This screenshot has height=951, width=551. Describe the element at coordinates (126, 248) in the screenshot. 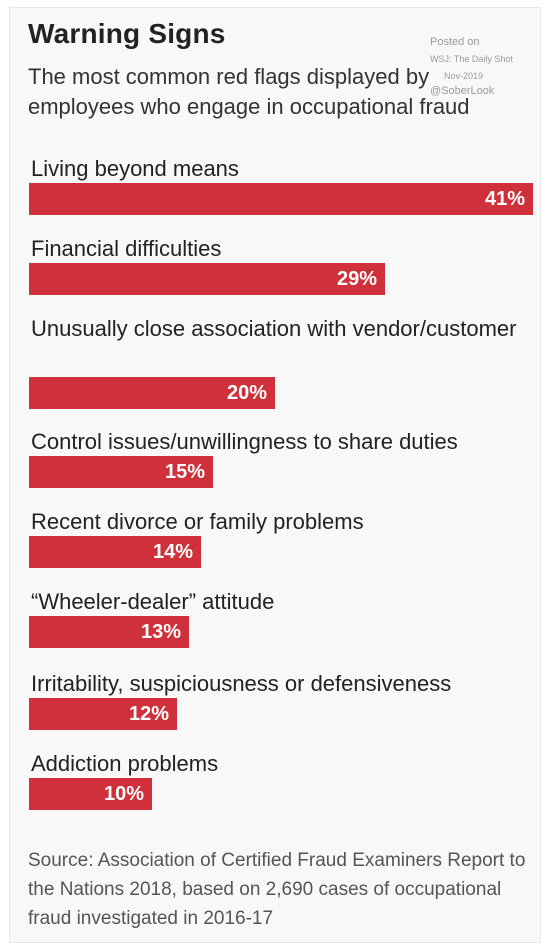

I see `category-label: Financial difficulties` at that location.